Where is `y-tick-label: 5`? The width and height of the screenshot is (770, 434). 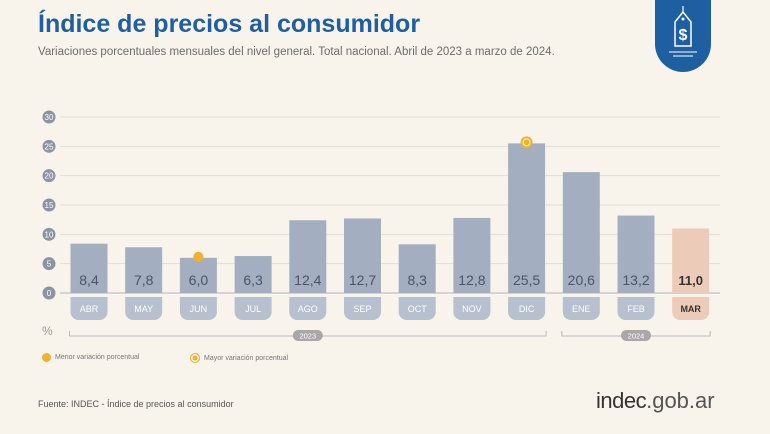 y-tick-label: 5 is located at coordinates (49, 264).